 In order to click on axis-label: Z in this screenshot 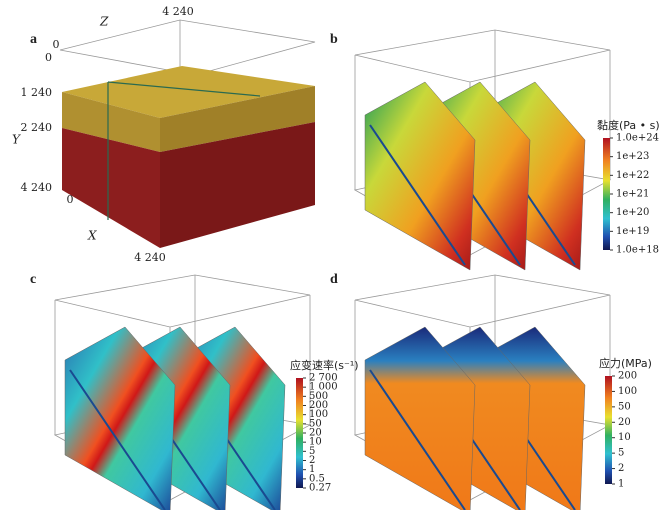, I will do `click(104, 22)`.